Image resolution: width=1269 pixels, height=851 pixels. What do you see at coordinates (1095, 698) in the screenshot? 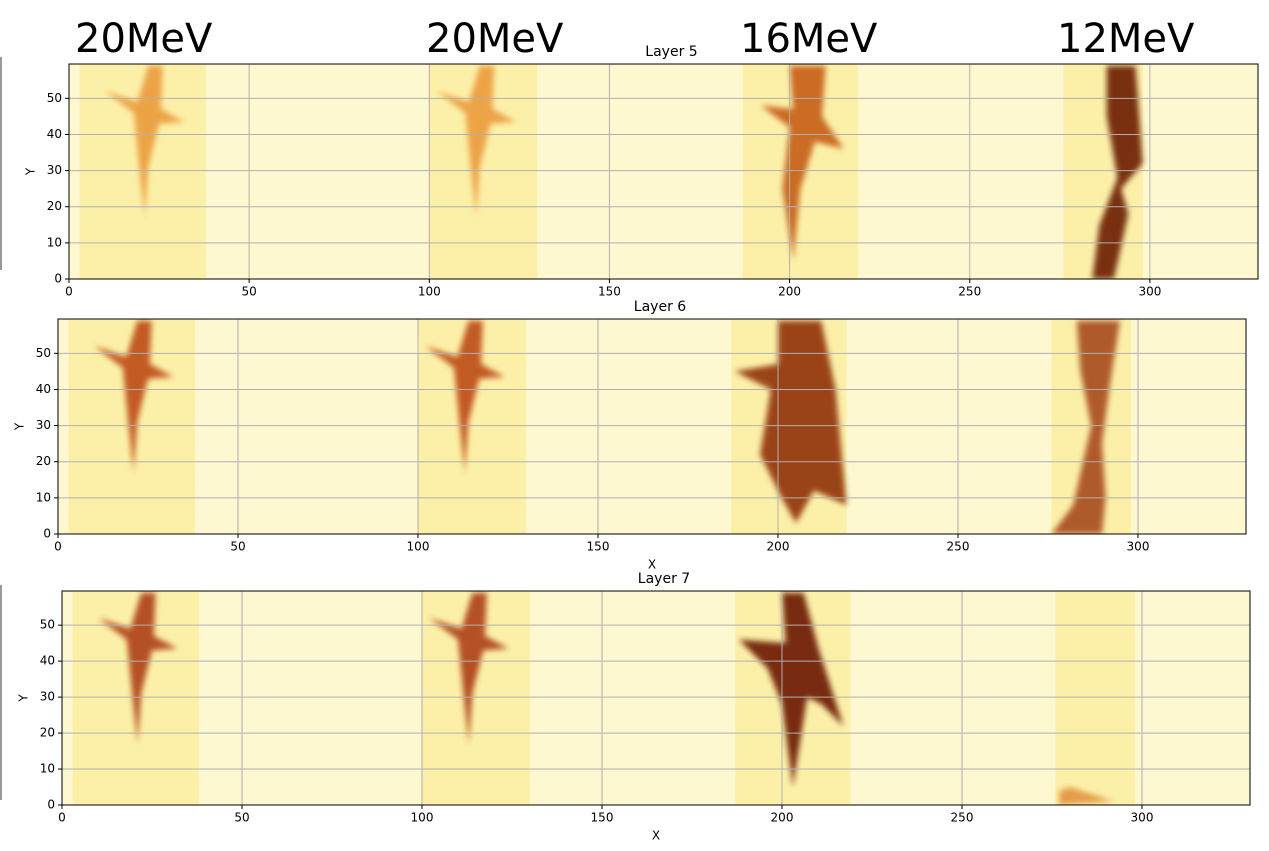
I see `beam-band` at bounding box center [1095, 698].